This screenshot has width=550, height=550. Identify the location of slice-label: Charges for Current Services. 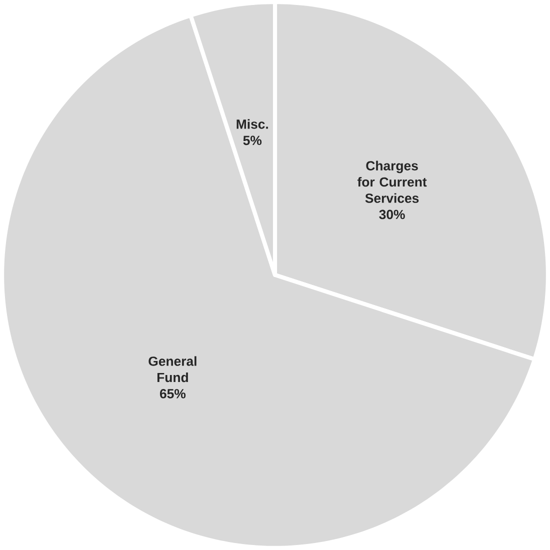
(392, 181).